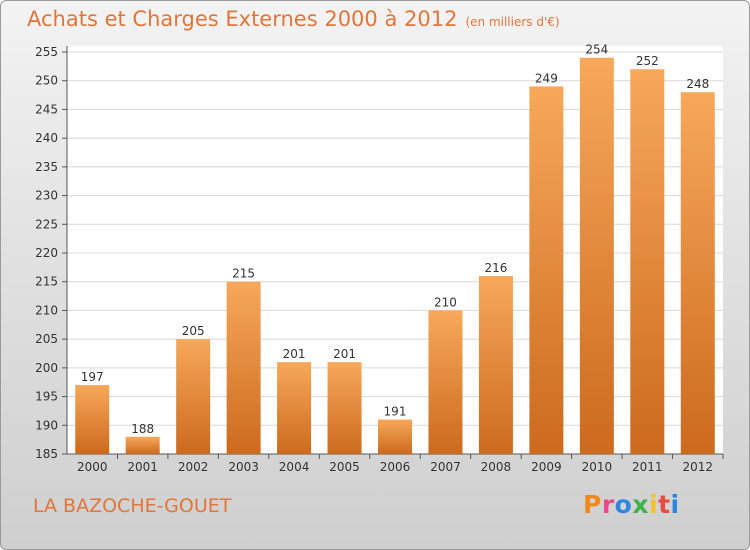  I want to click on chart-title-text: Achats et Charges Externes 2000 à 2012, so click(242, 19).